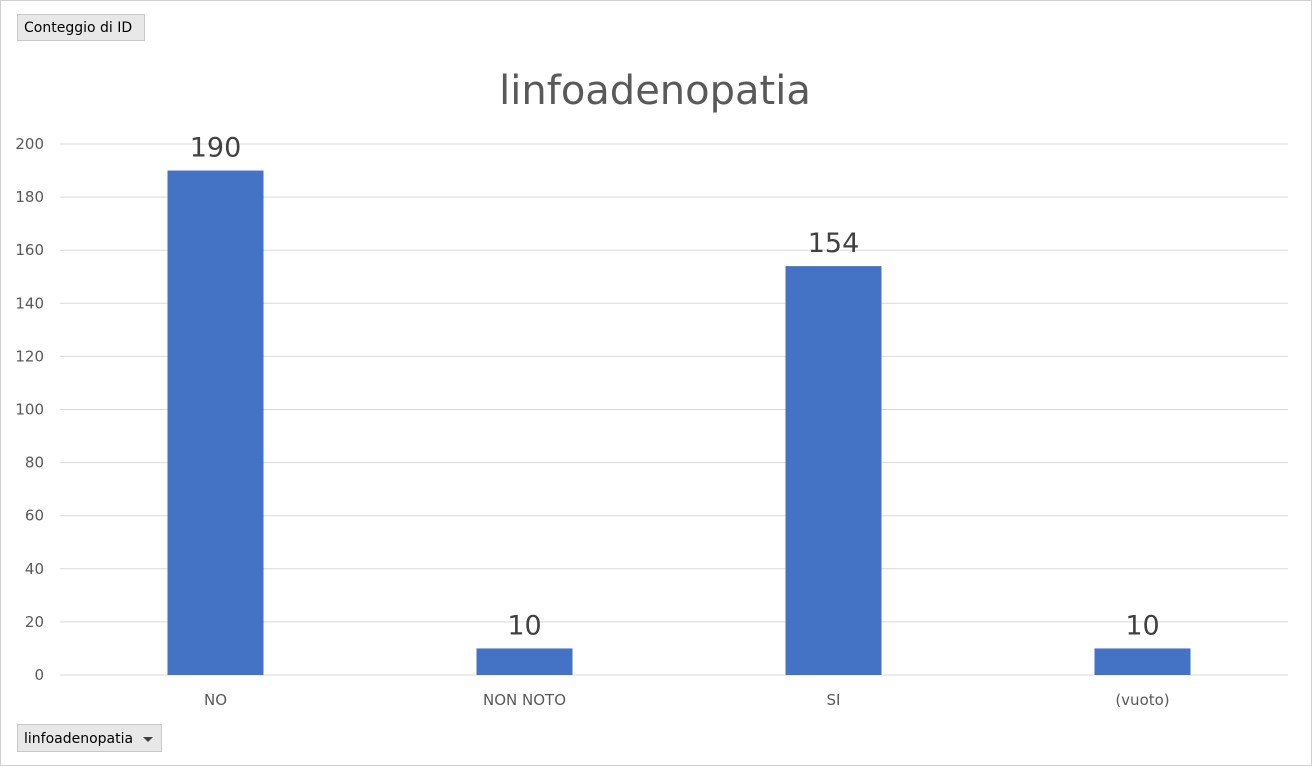 The width and height of the screenshot is (1312, 766). What do you see at coordinates (524, 700) in the screenshot?
I see `category-label: NON NOTO` at bounding box center [524, 700].